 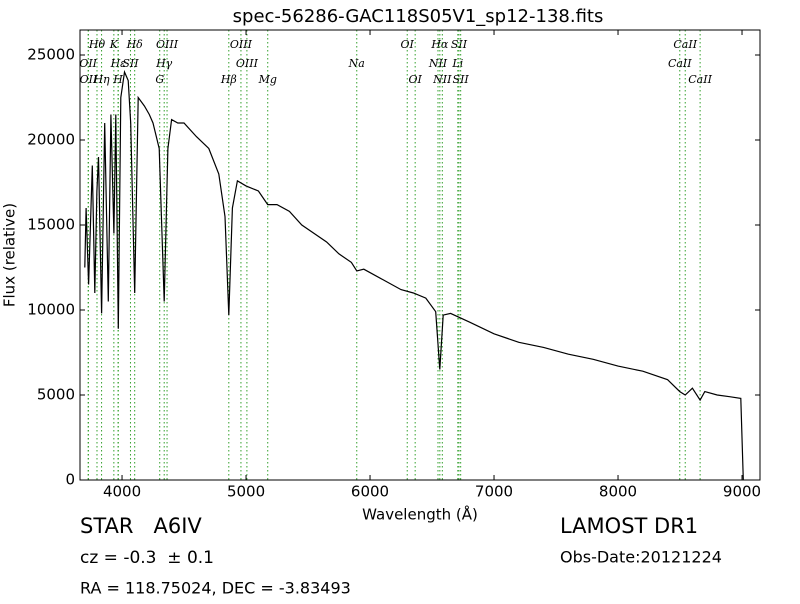 I want to click on obs-date: Obs-Date:20121224, so click(x=641, y=557).